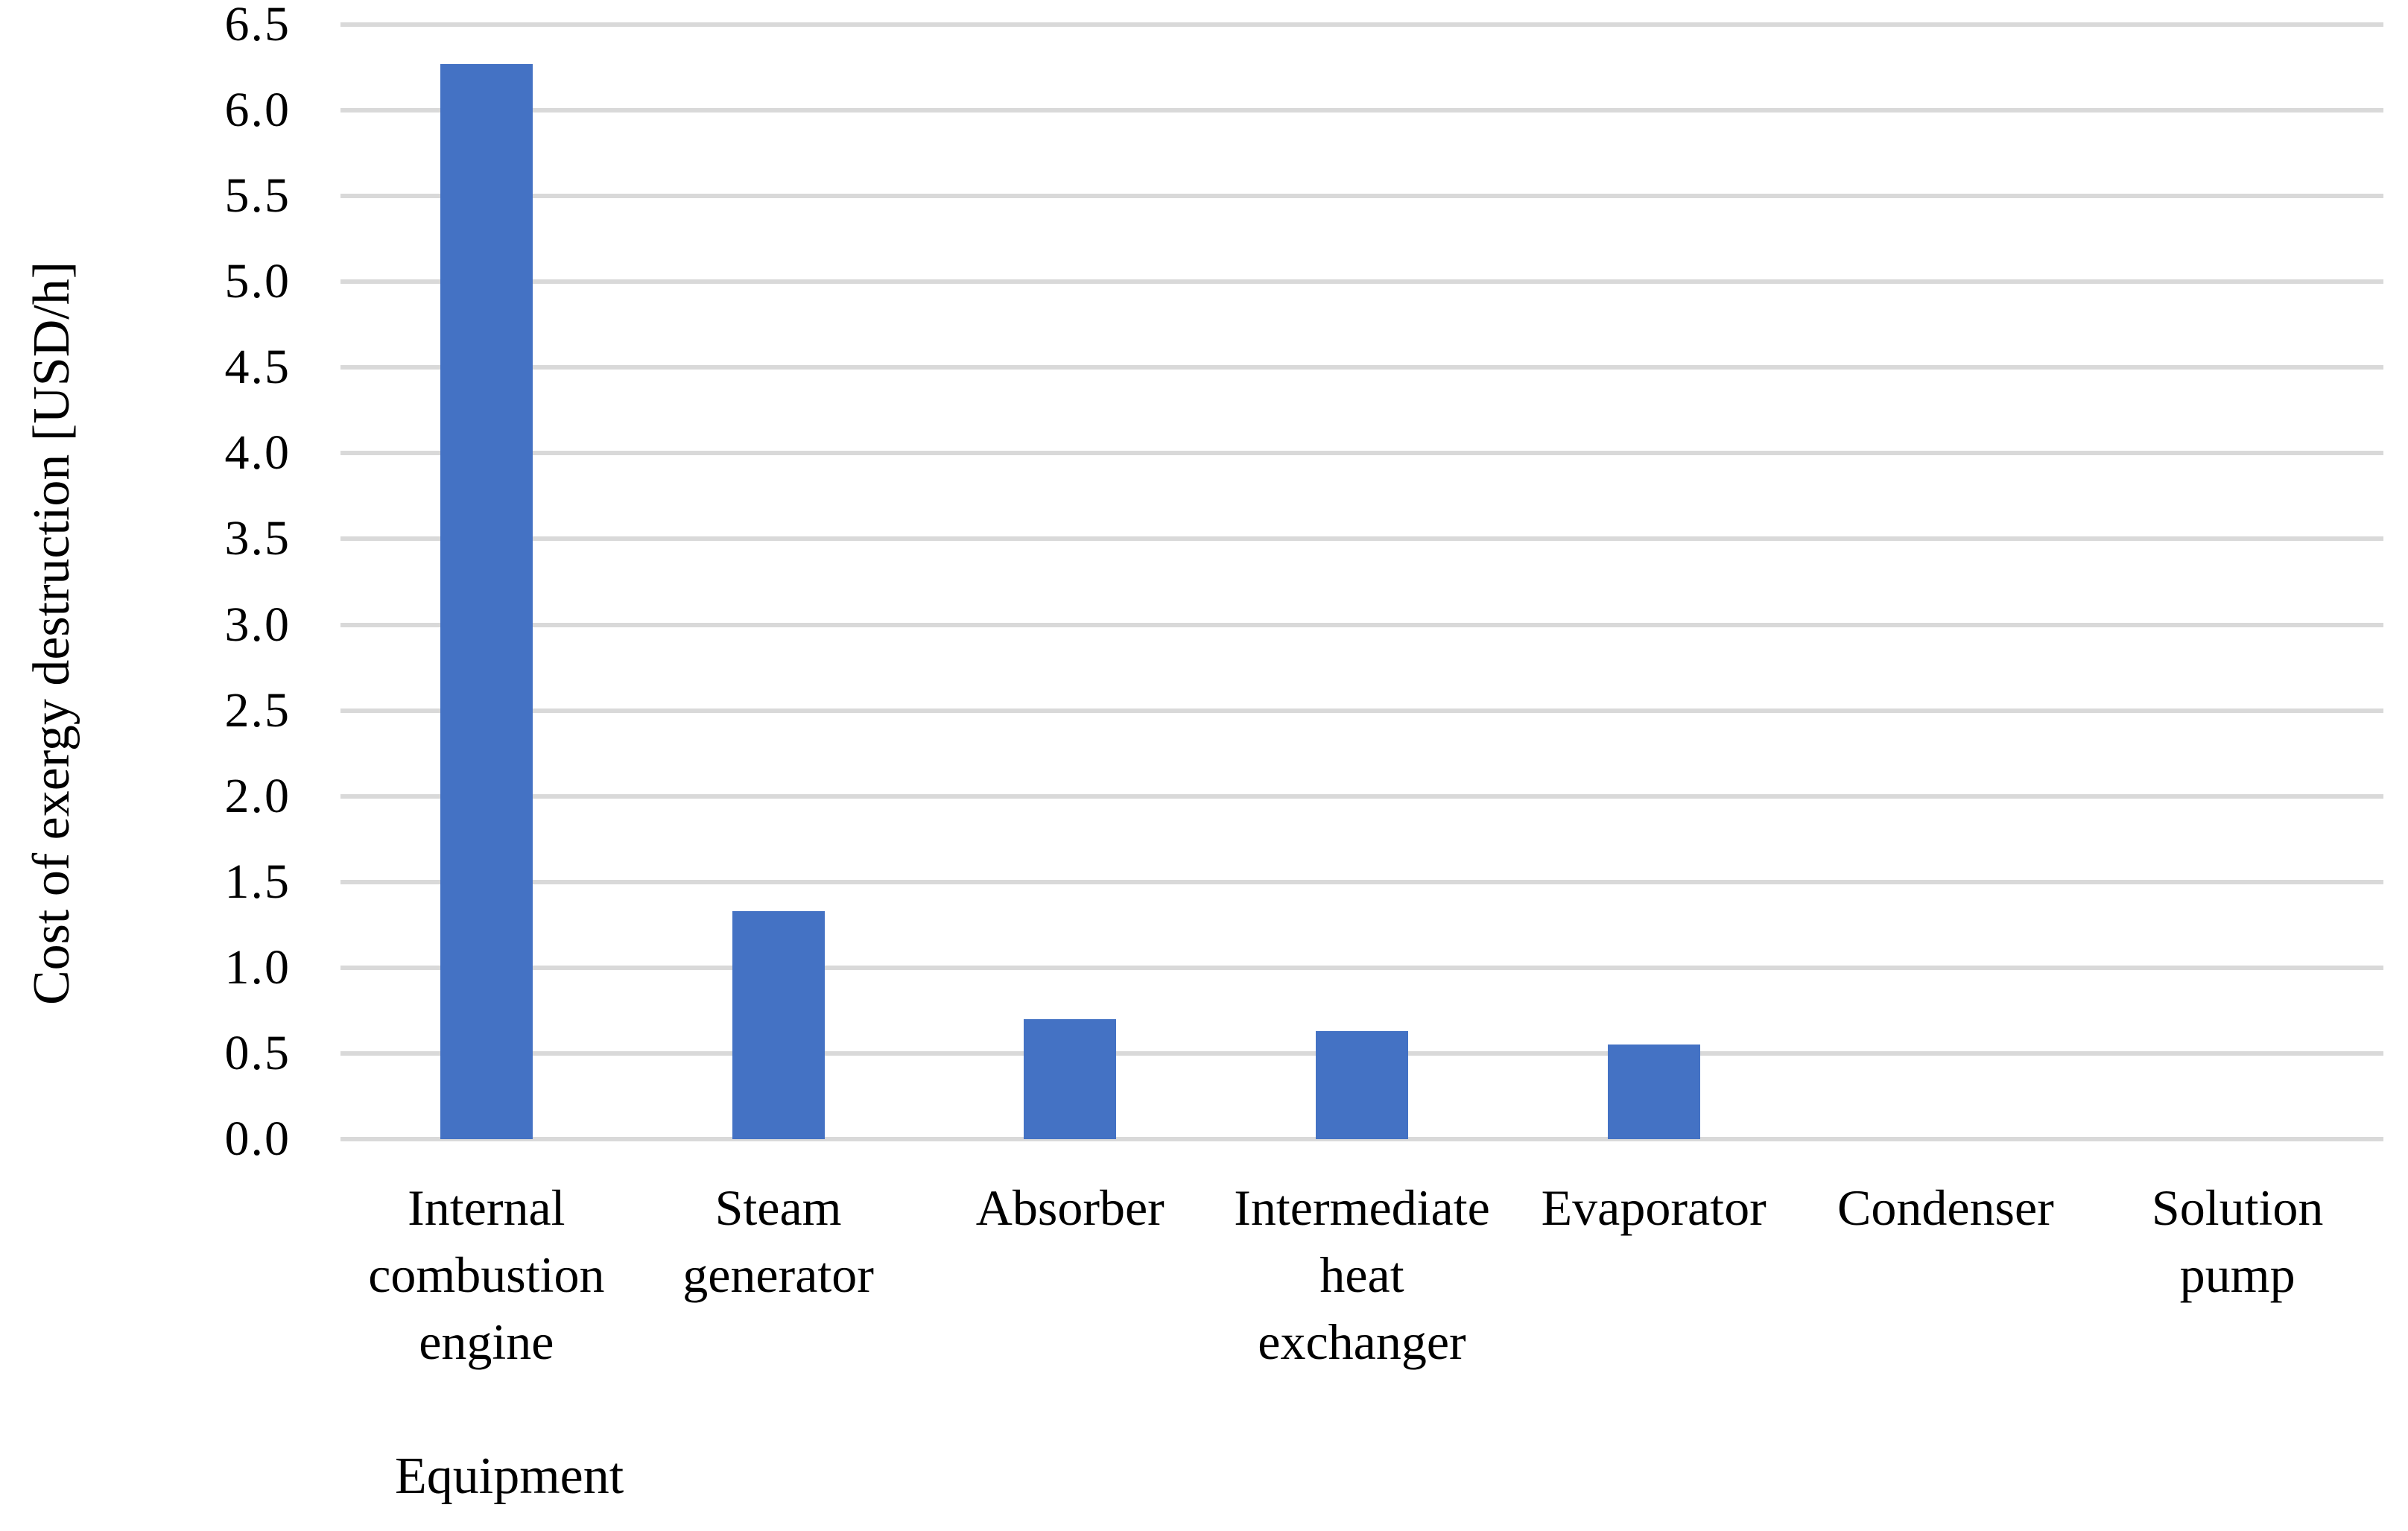 The width and height of the screenshot is (2408, 1531). I want to click on bar-internal-combustion-engine, so click(486, 601).